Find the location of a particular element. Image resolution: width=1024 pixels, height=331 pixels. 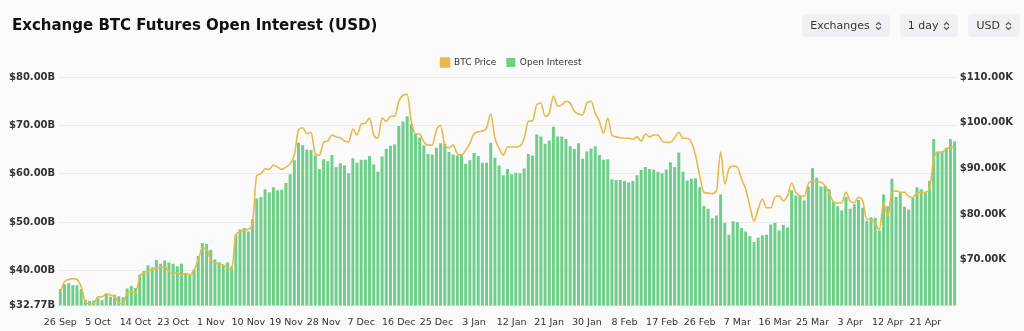

chart-title: Exchange BTC Futures Open Interest (USD) is located at coordinates (195, 25).